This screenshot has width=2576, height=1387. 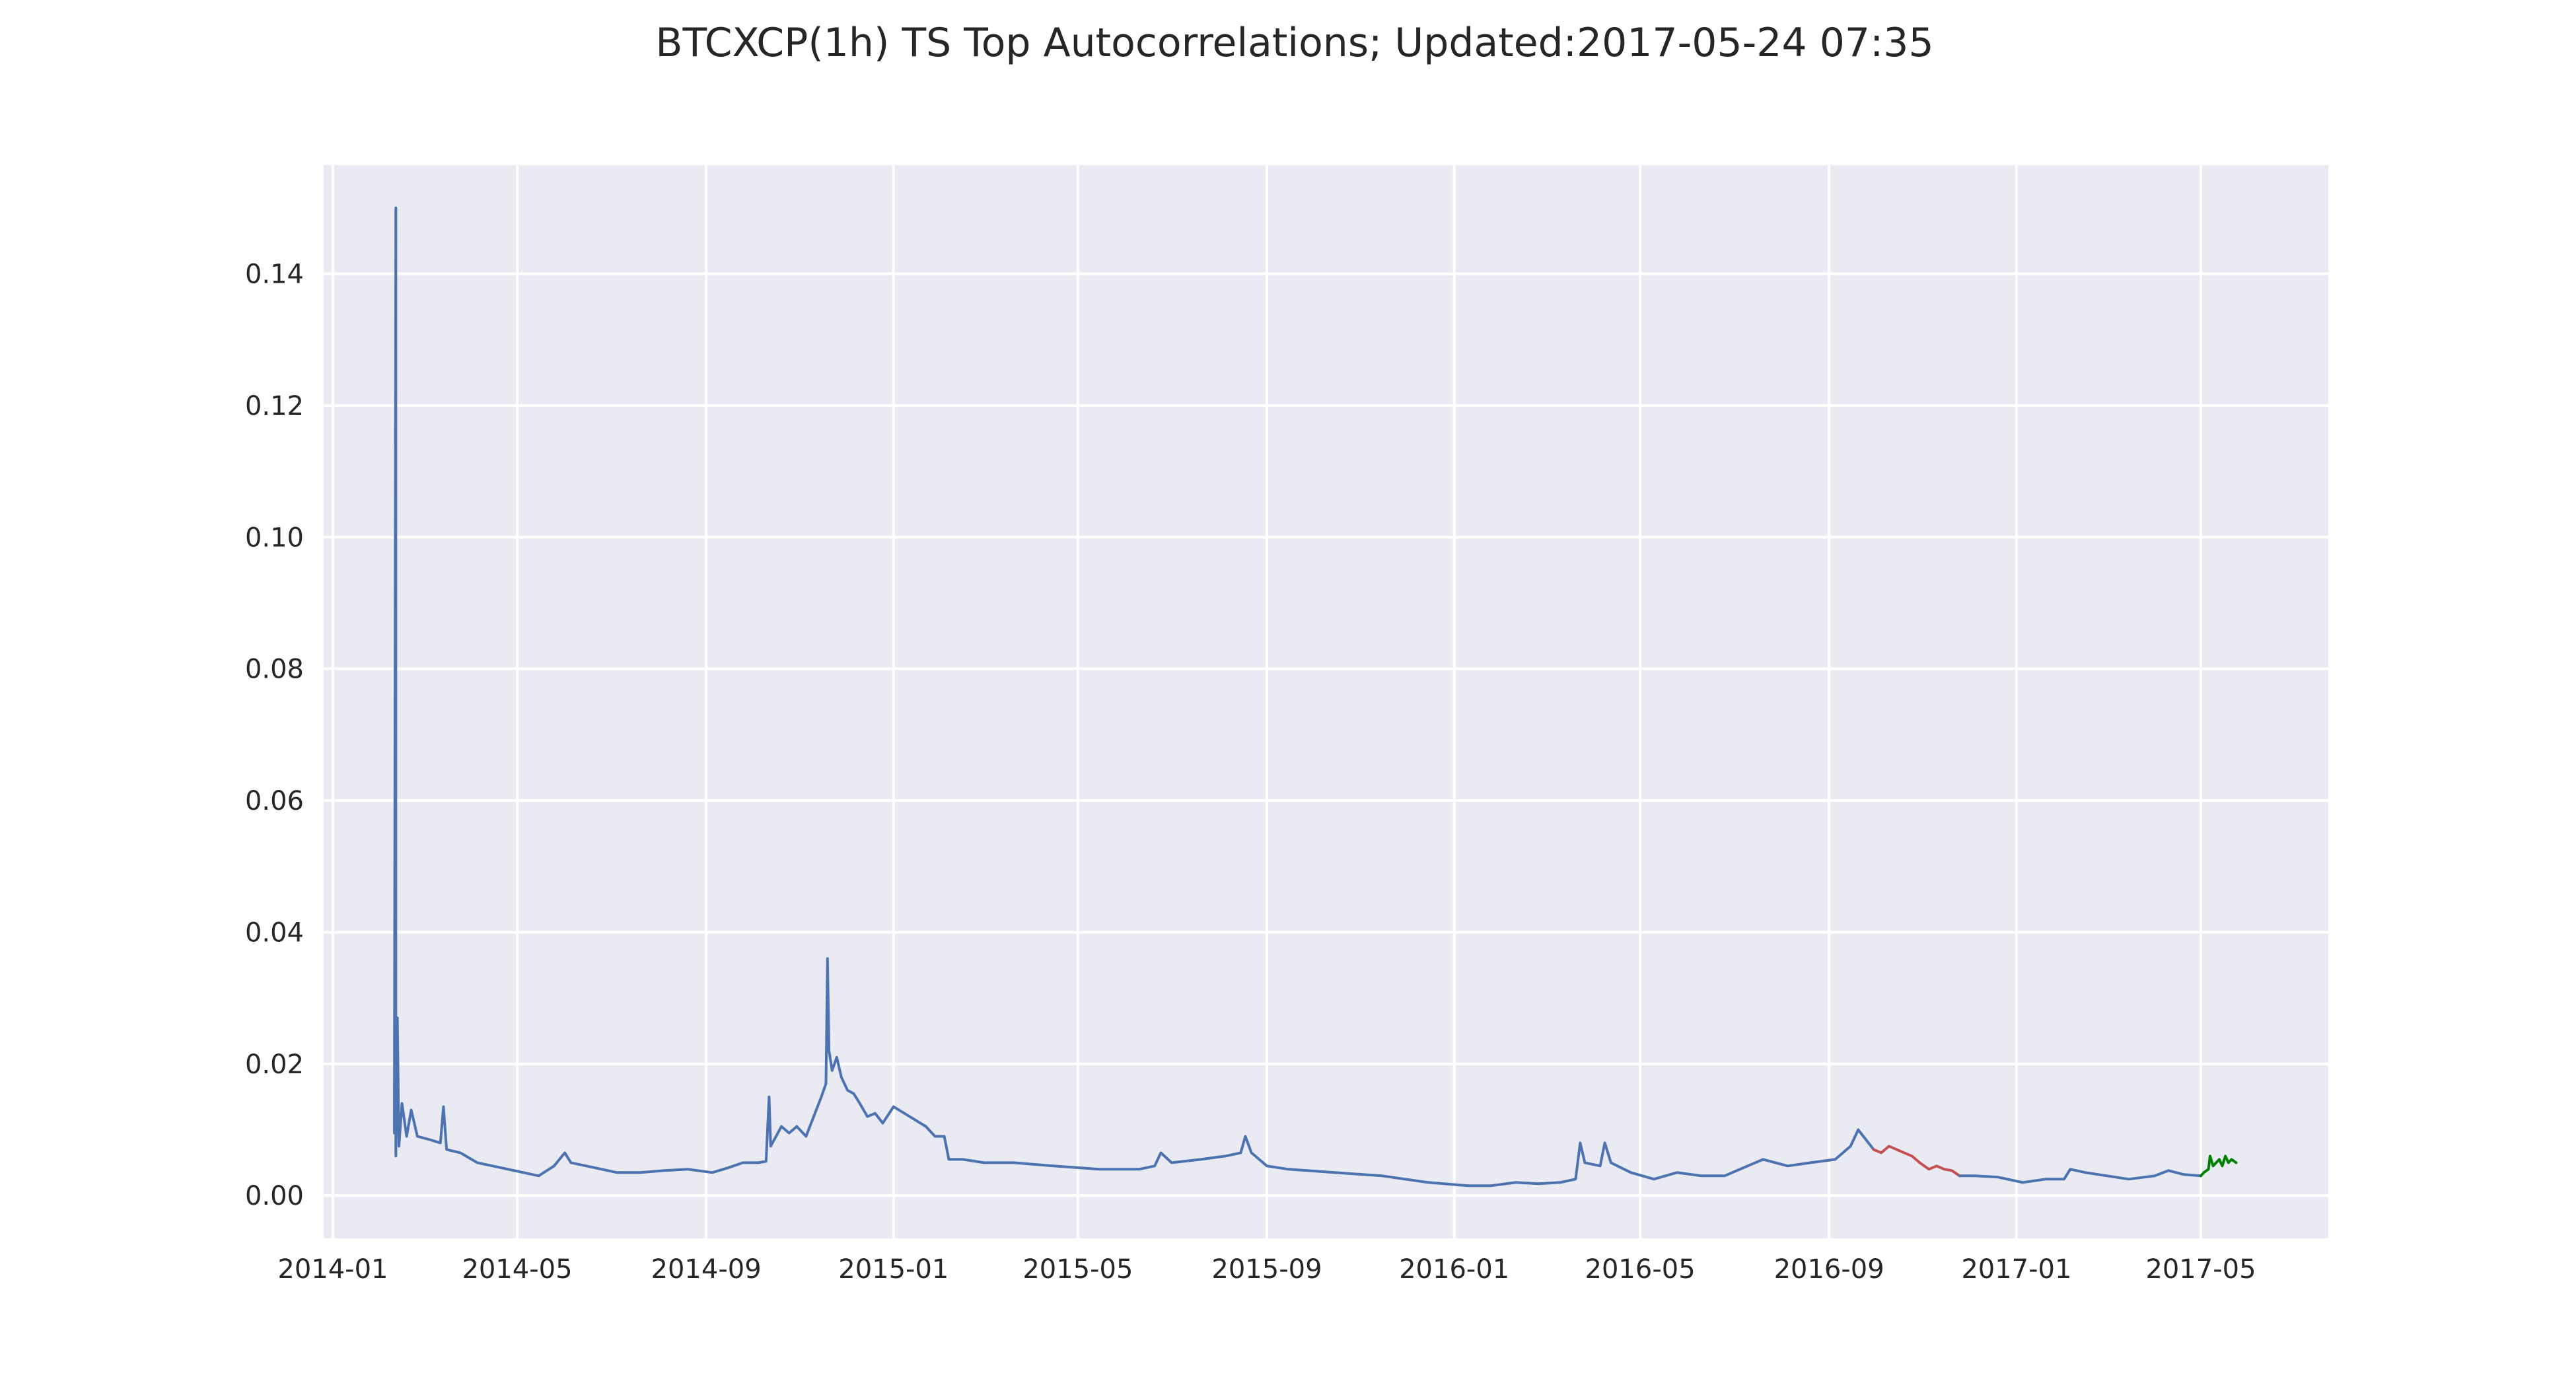 I want to click on y-tick-label: 0.02, so click(x=274, y=1064).